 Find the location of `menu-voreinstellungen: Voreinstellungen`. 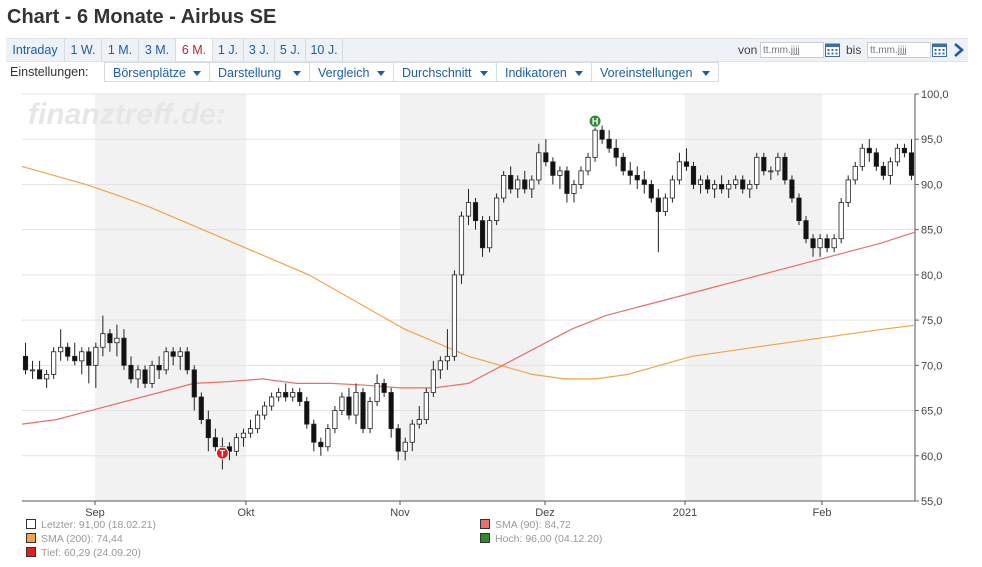

menu-voreinstellungen: Voreinstellungen is located at coordinates (655, 72).